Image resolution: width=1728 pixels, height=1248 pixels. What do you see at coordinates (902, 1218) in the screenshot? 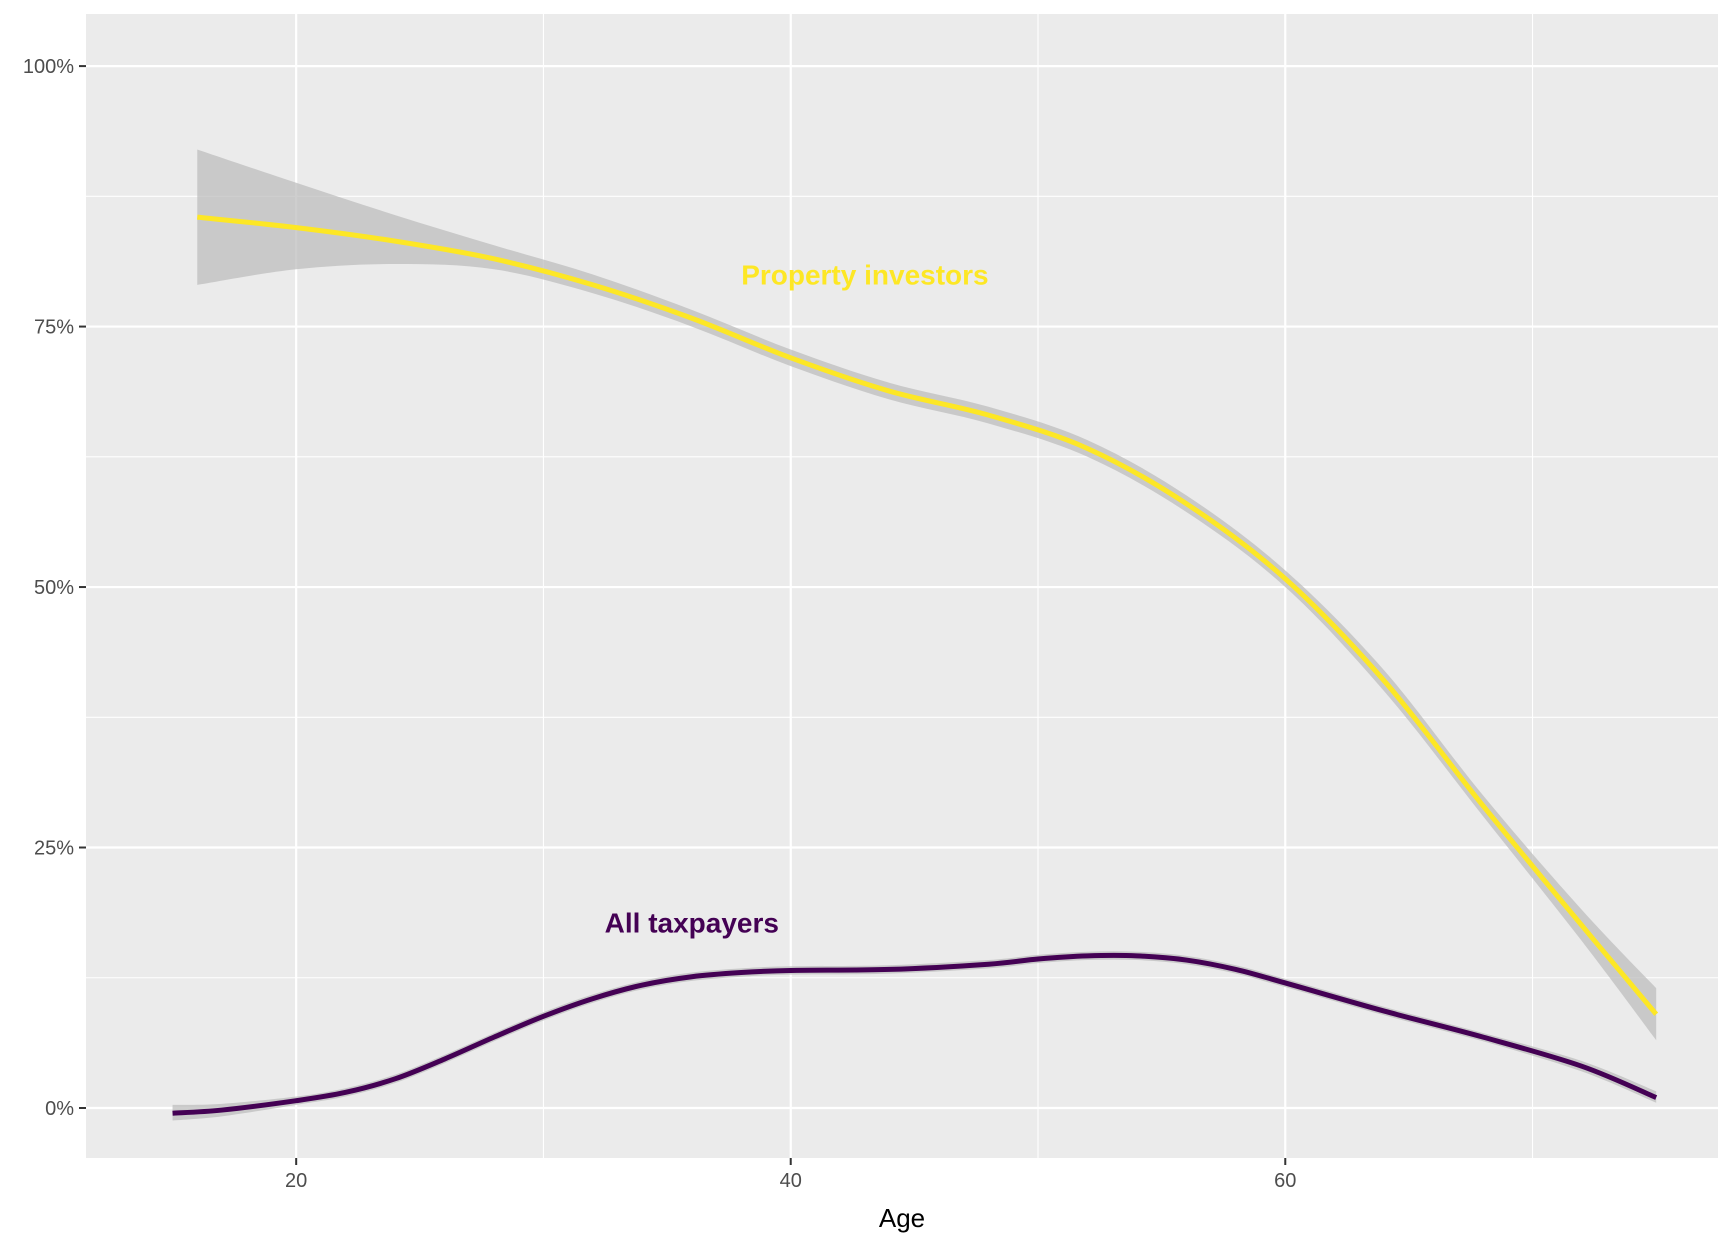
I see `x-axis-title: Age` at bounding box center [902, 1218].